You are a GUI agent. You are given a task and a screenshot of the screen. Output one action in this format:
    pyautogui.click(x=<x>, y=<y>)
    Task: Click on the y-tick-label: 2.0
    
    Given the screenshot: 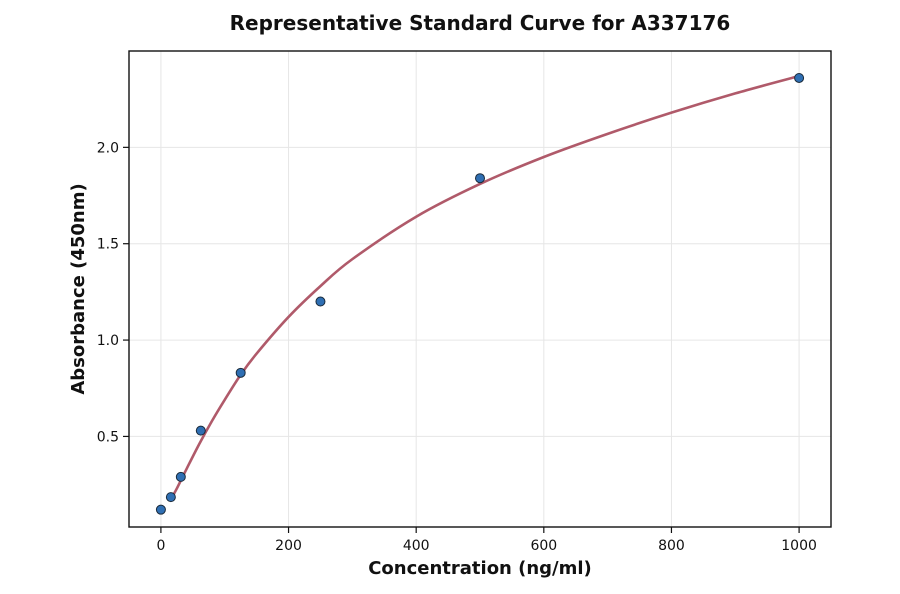 What is the action you would take?
    pyautogui.click(x=108, y=148)
    